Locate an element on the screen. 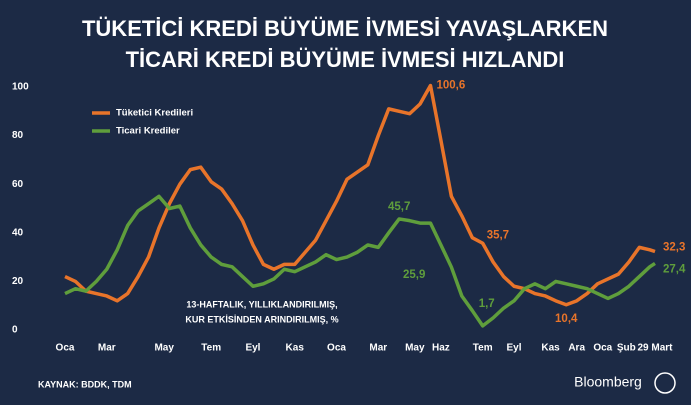 This screenshot has height=405, width=691. brand: Bloomberg is located at coordinates (608, 382).